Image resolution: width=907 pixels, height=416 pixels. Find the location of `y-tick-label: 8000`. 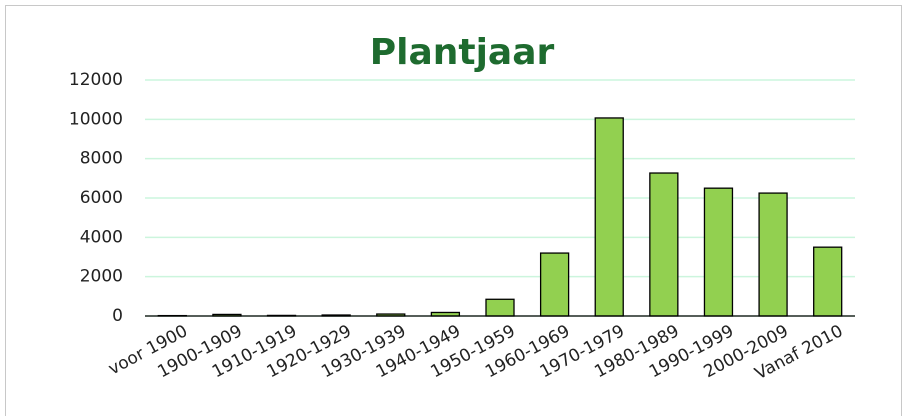

y-tick-label: 8000 is located at coordinates (101, 159).